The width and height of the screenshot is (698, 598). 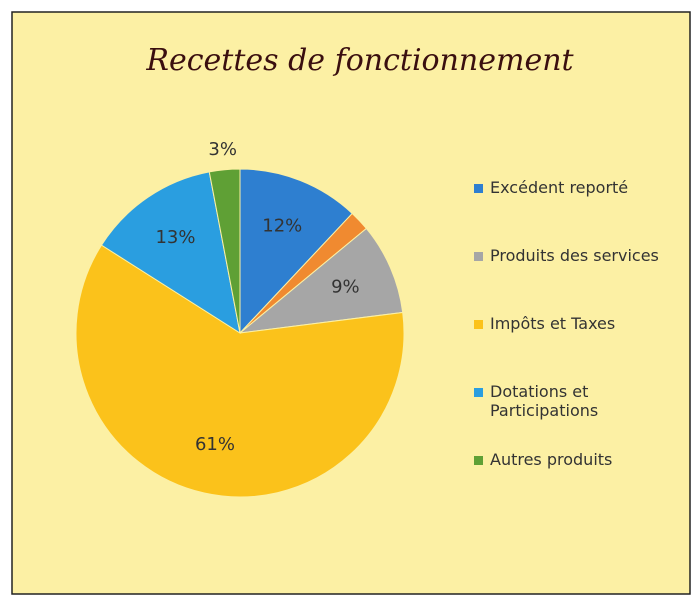 What do you see at coordinates (574, 255) in the screenshot?
I see `legend-label: Produits des services` at bounding box center [574, 255].